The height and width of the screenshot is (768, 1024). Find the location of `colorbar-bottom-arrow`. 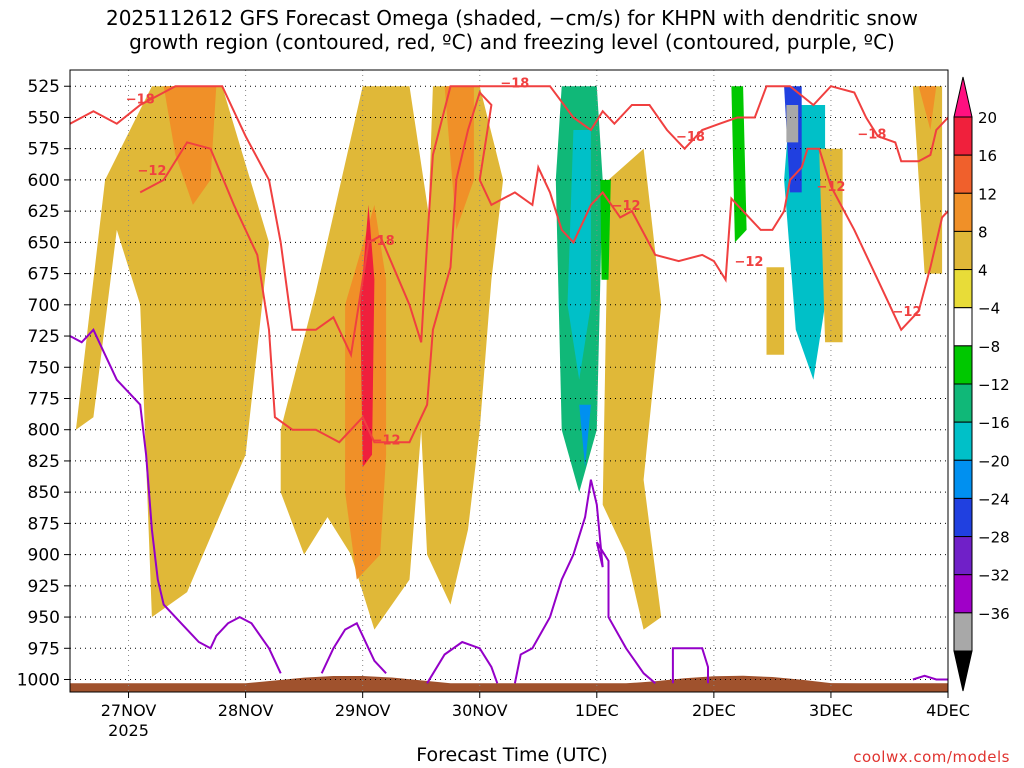

colorbar-bottom-arrow is located at coordinates (963, 671).